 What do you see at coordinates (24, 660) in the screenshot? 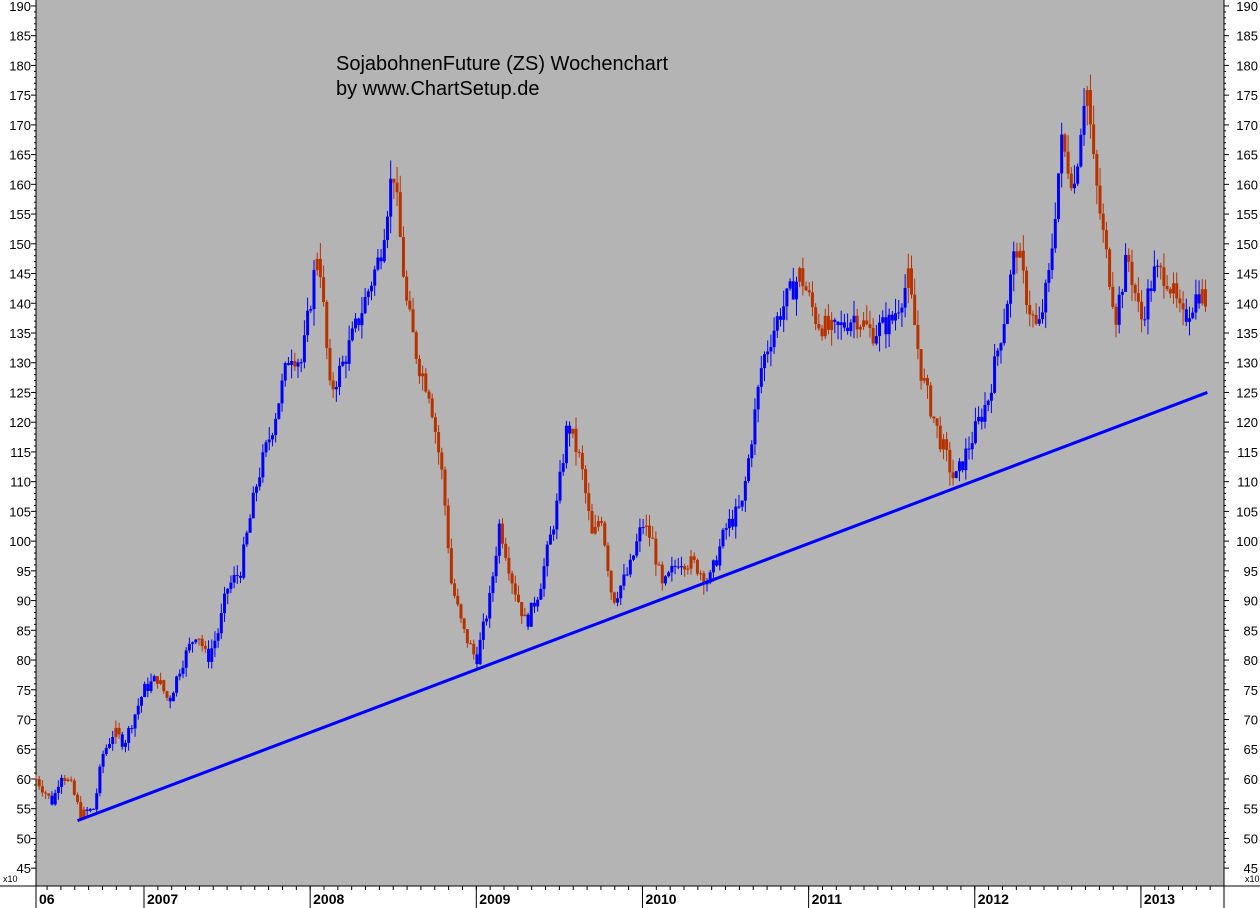
I see `y-tick-label-left: 80` at bounding box center [24, 660].